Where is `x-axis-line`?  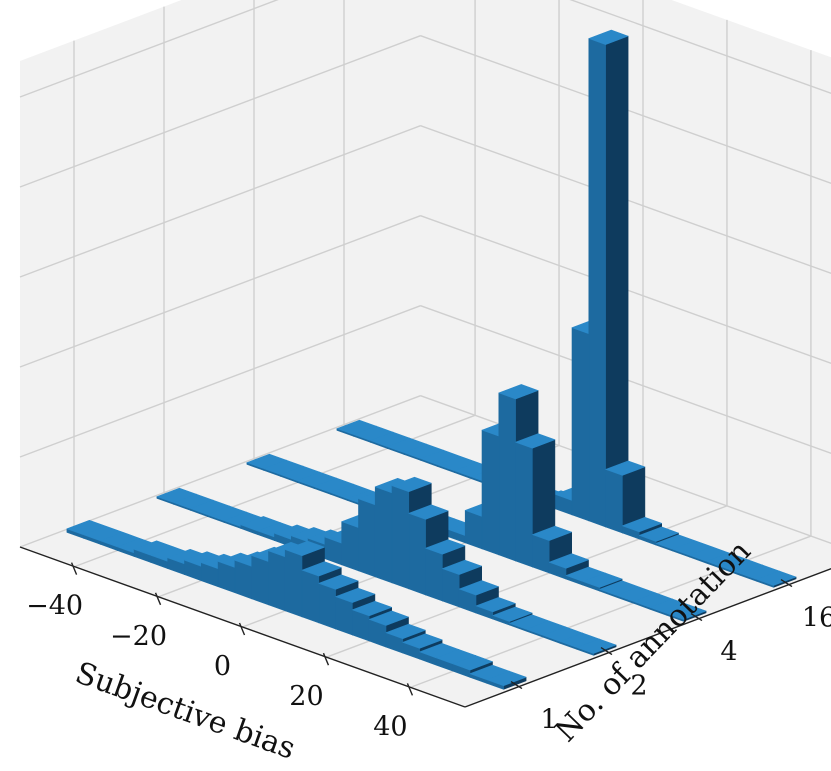 x-axis-line is located at coordinates (242, 627).